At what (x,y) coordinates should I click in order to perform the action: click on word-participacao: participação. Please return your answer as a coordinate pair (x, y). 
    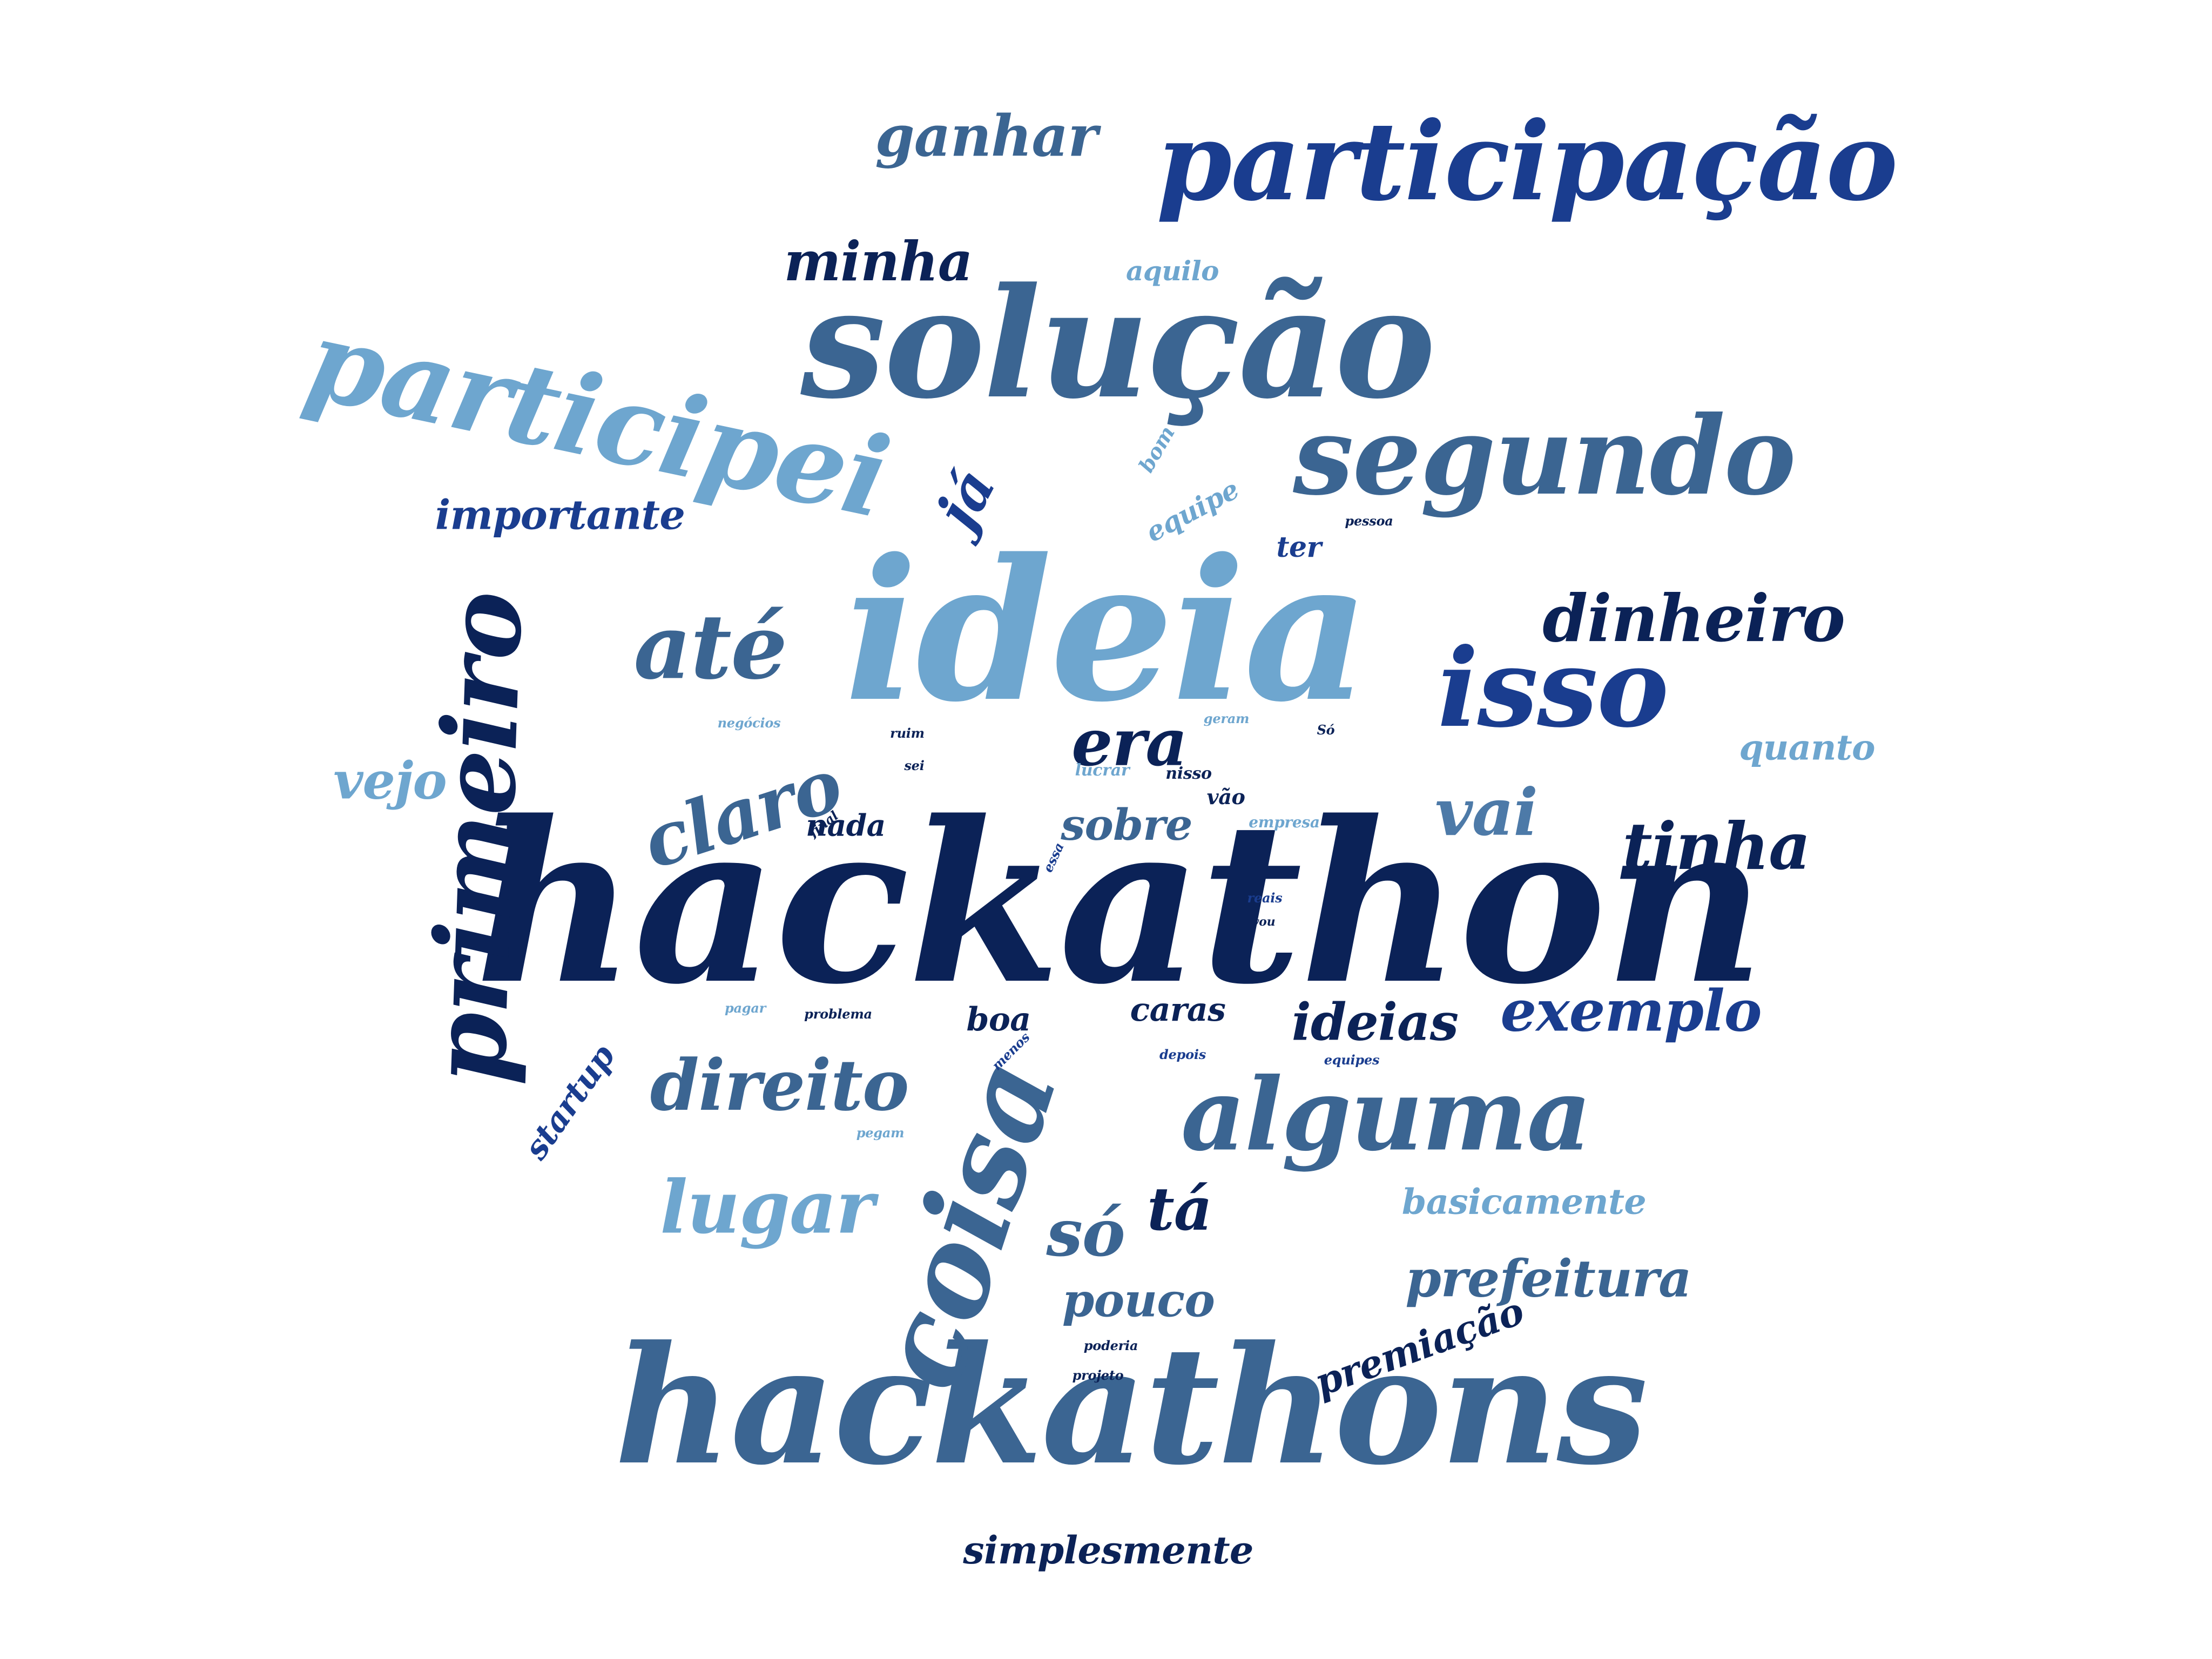
    Looking at the image, I should click on (1527, 161).